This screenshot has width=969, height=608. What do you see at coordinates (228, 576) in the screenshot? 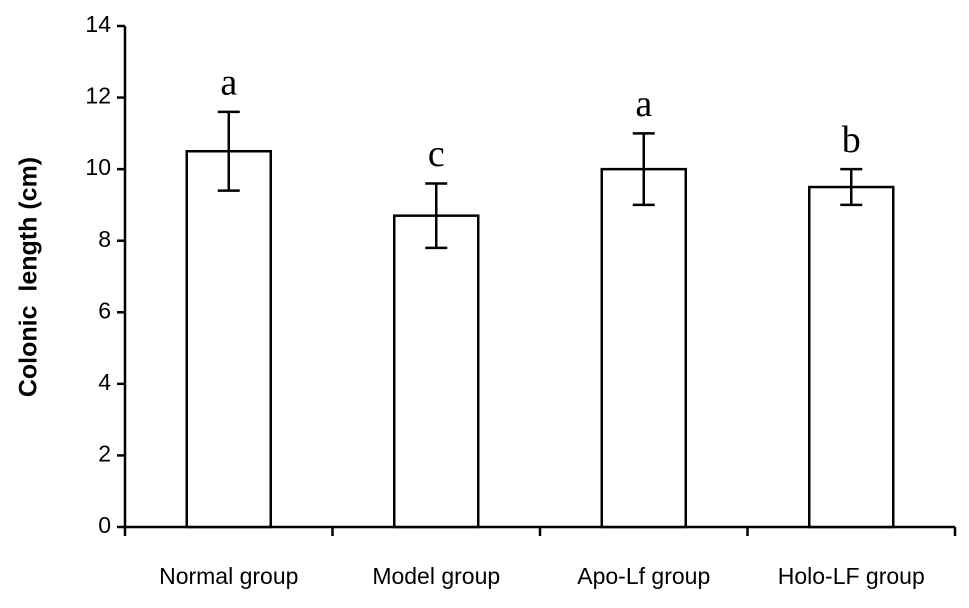
I see `x-tick-label: Normal group` at bounding box center [228, 576].